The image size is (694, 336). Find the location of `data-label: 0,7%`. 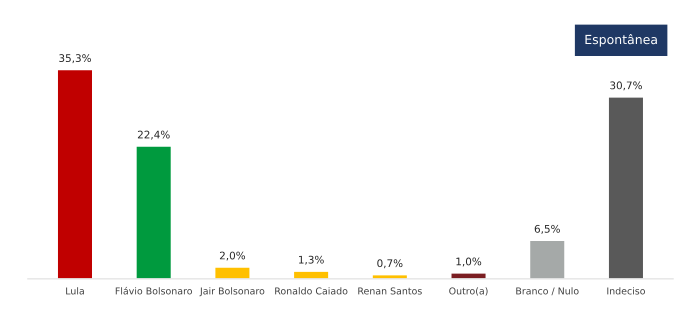

data-label: 0,7% is located at coordinates (389, 263).